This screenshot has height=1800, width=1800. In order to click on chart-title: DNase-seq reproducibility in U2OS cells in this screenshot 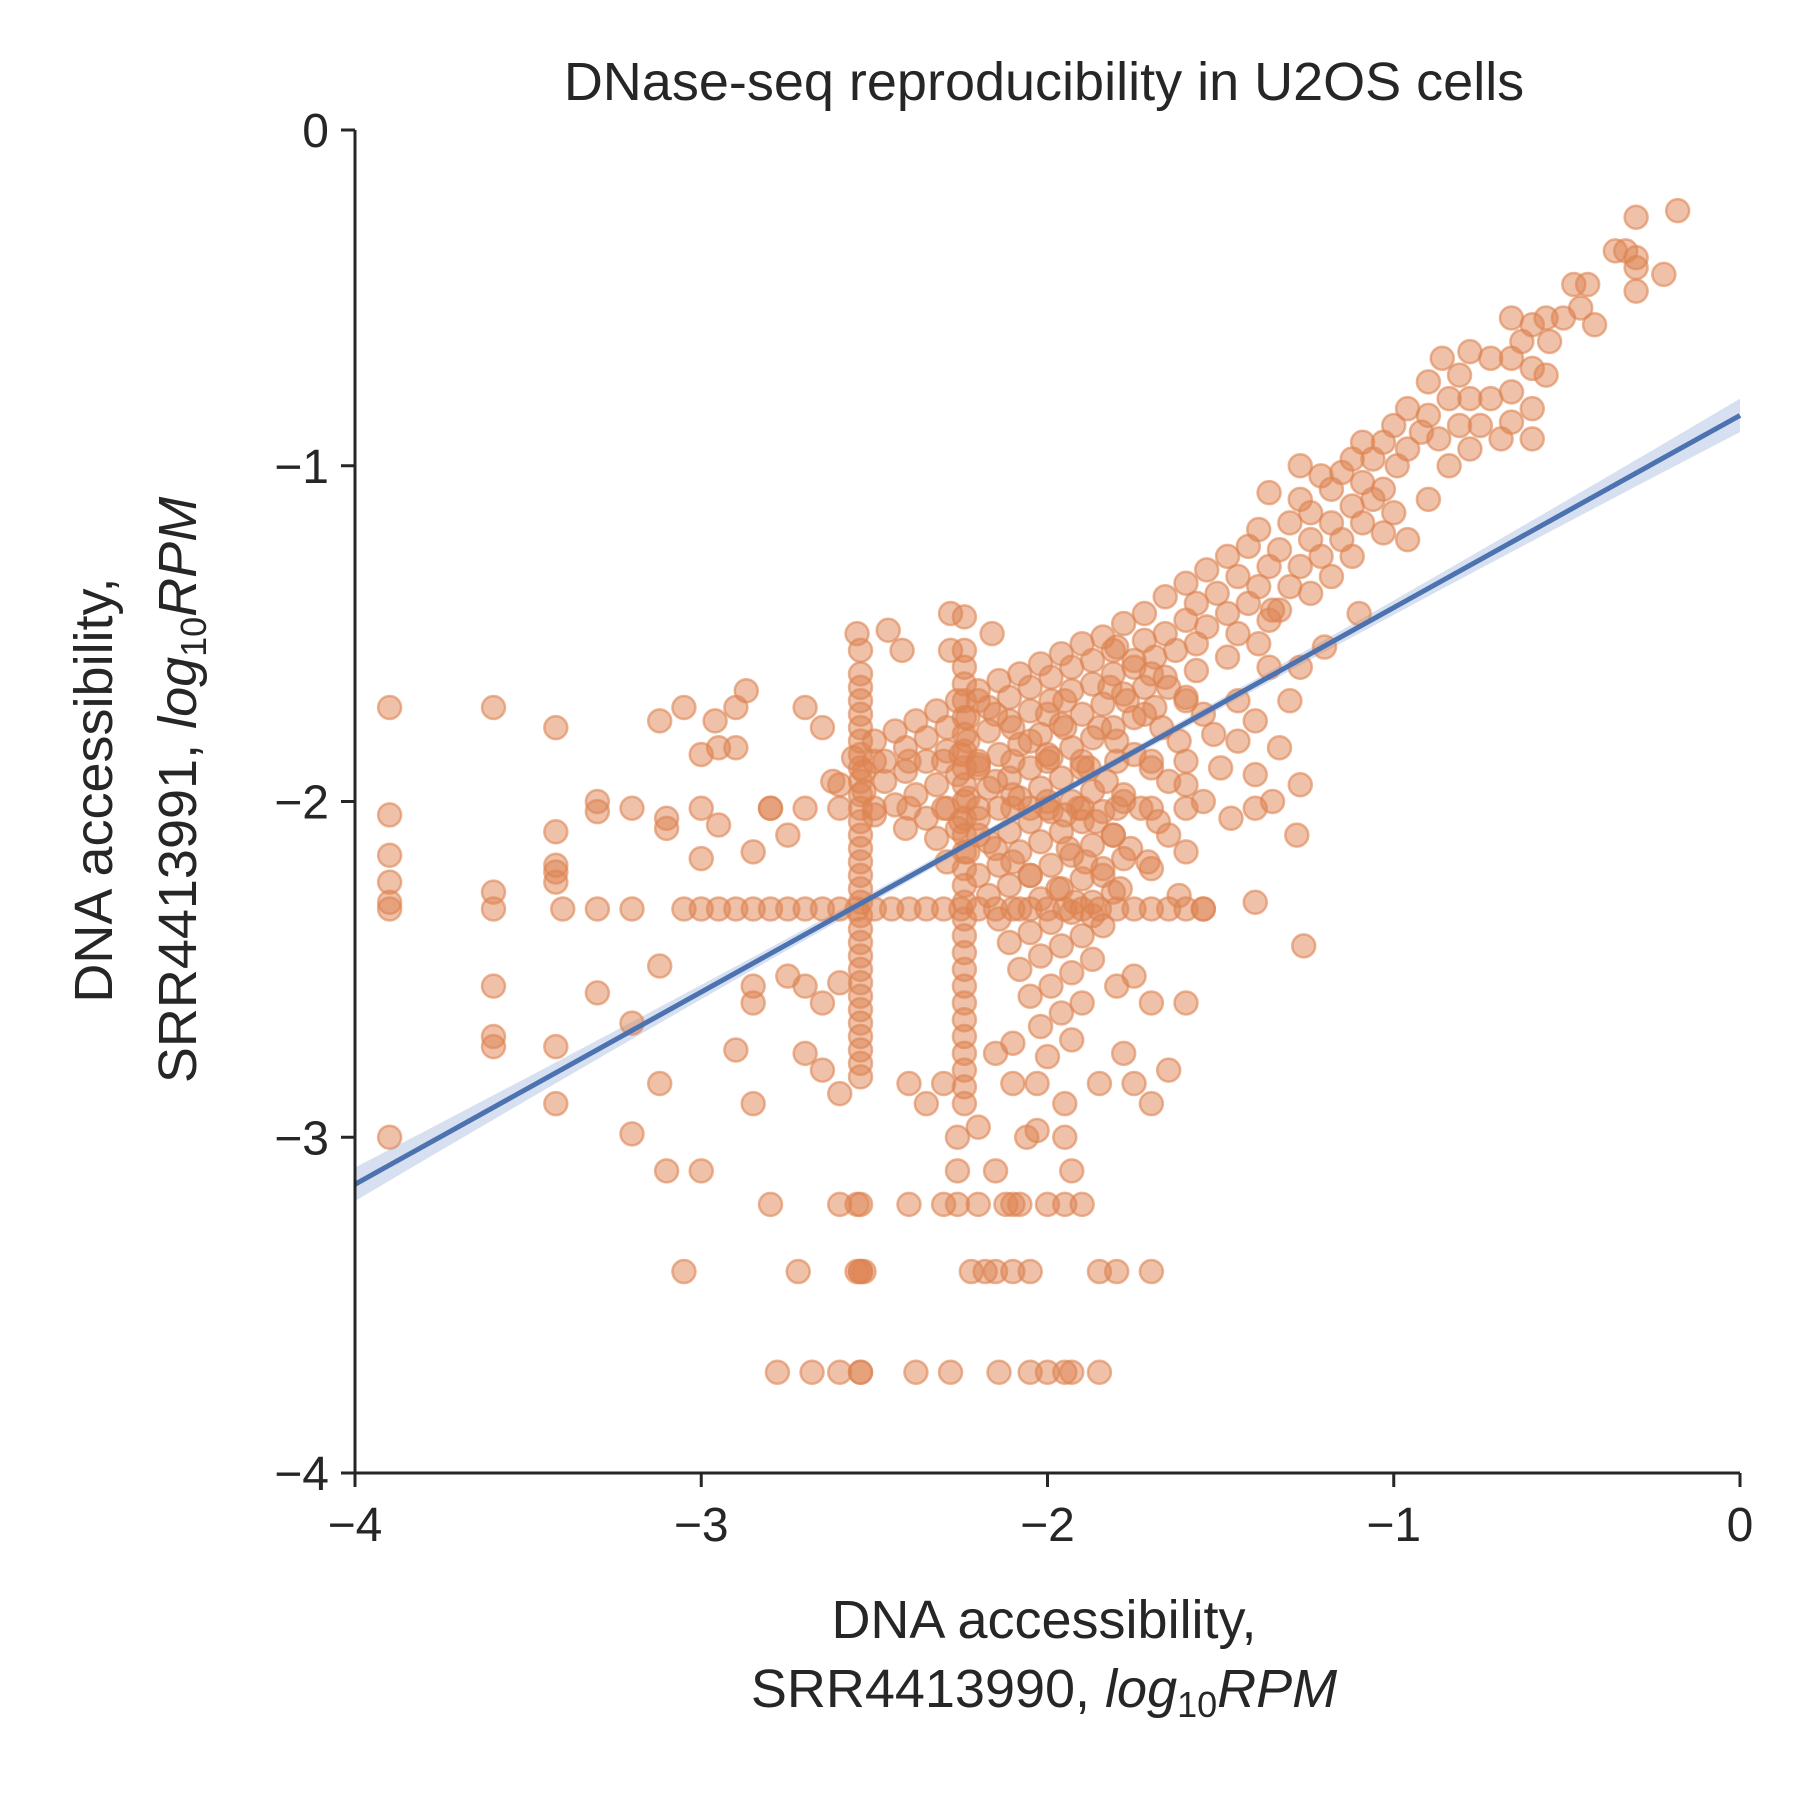, I will do `click(1044, 82)`.